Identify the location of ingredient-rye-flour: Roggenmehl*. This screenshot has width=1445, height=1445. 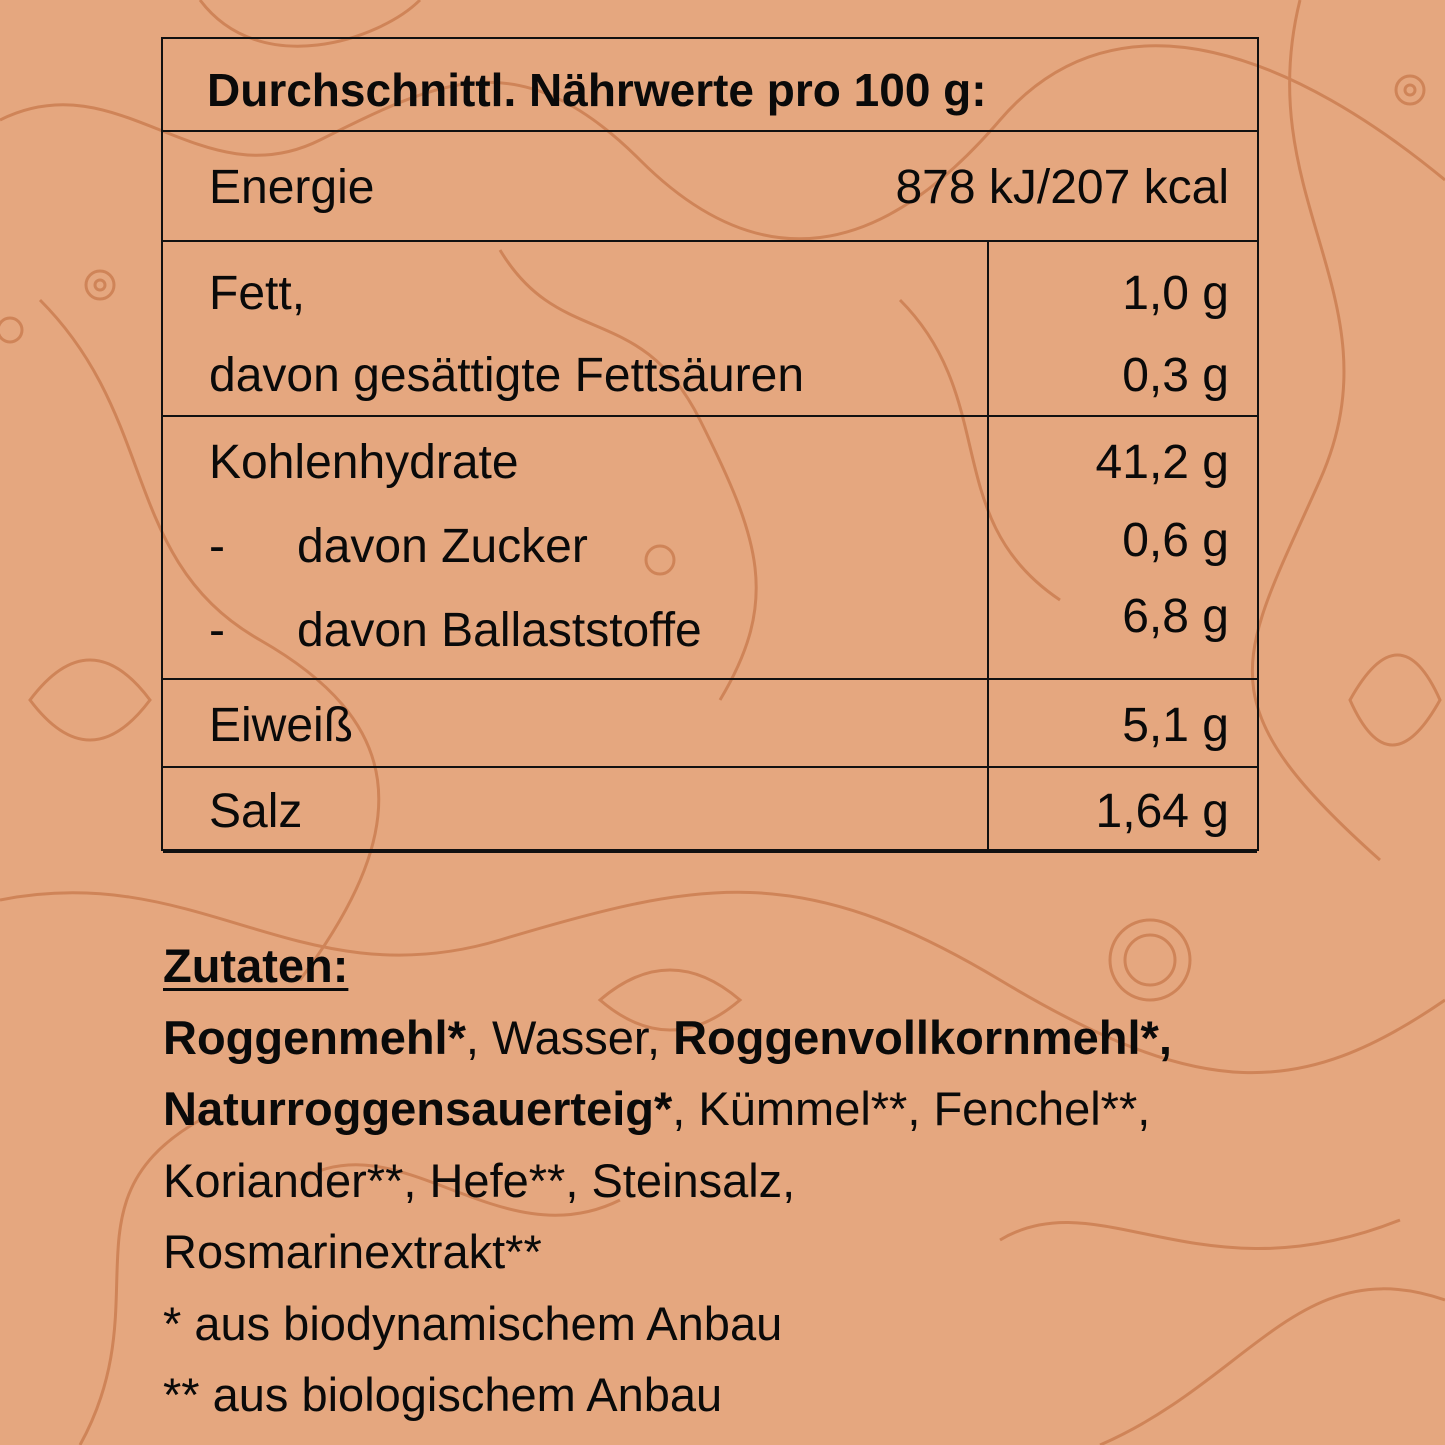
(314, 1037).